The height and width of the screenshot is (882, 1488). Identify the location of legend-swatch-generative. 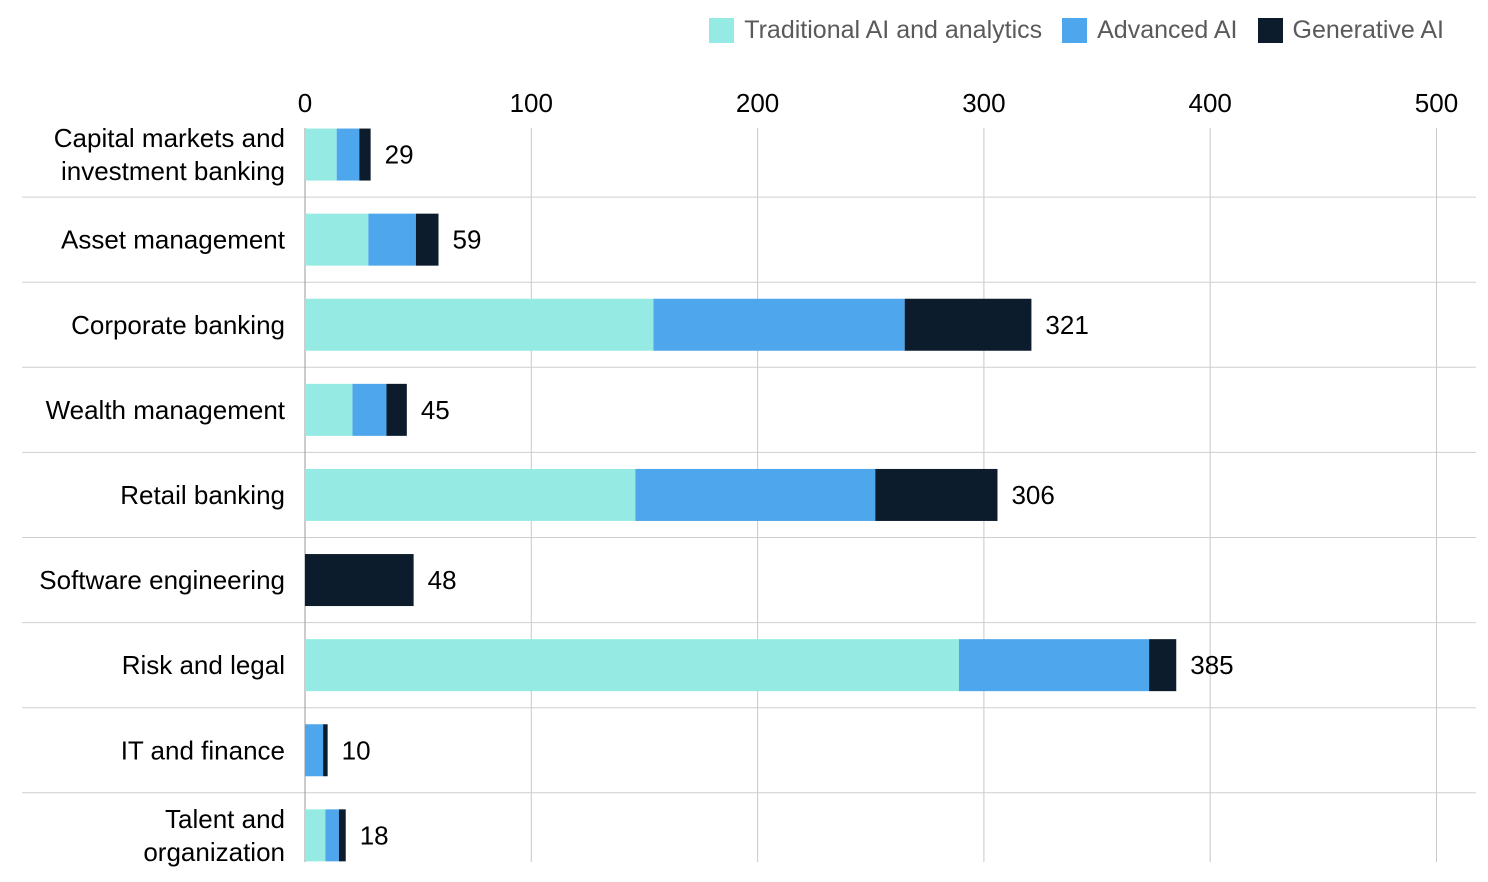
(1270, 30).